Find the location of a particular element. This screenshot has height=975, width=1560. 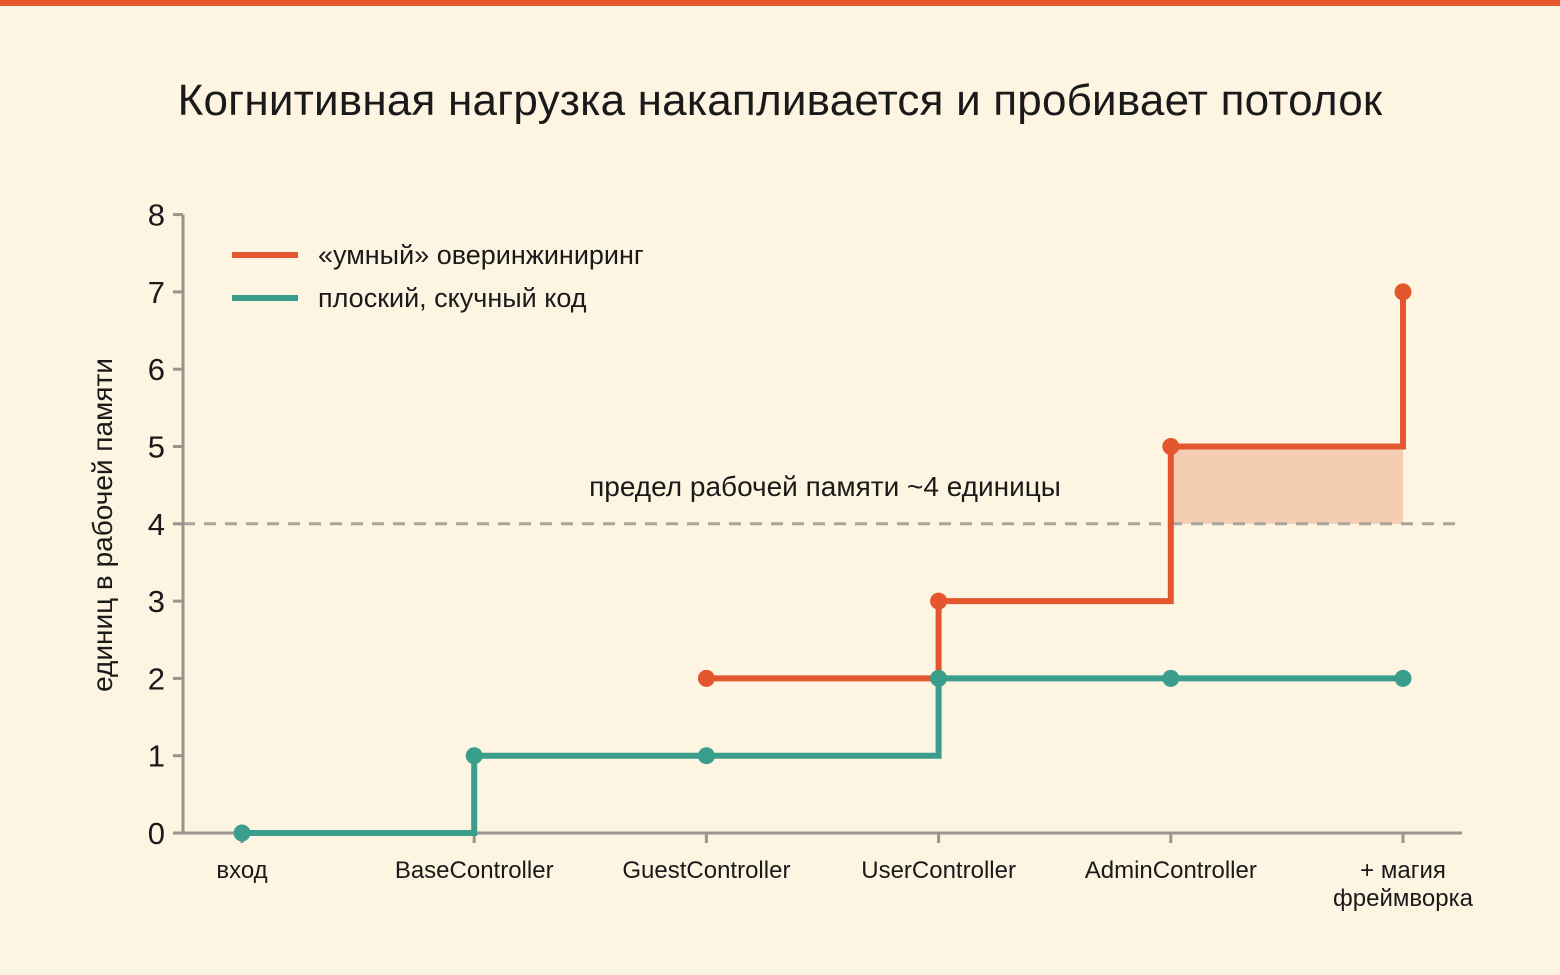

x-tick-label: фреймворка is located at coordinates (1403, 898).